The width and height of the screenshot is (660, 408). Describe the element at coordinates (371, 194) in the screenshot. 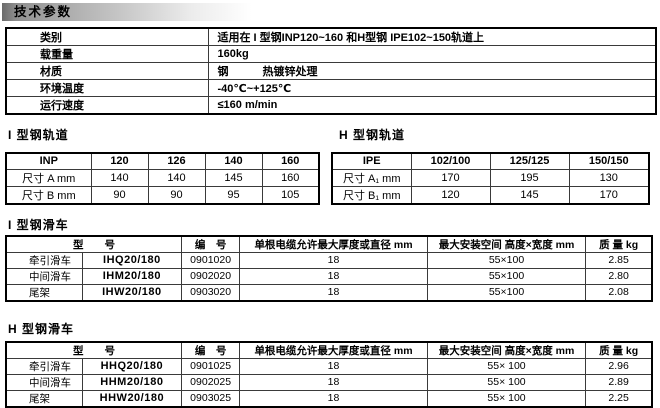

I see `row-label: 尺寸 B₁ mm` at that location.